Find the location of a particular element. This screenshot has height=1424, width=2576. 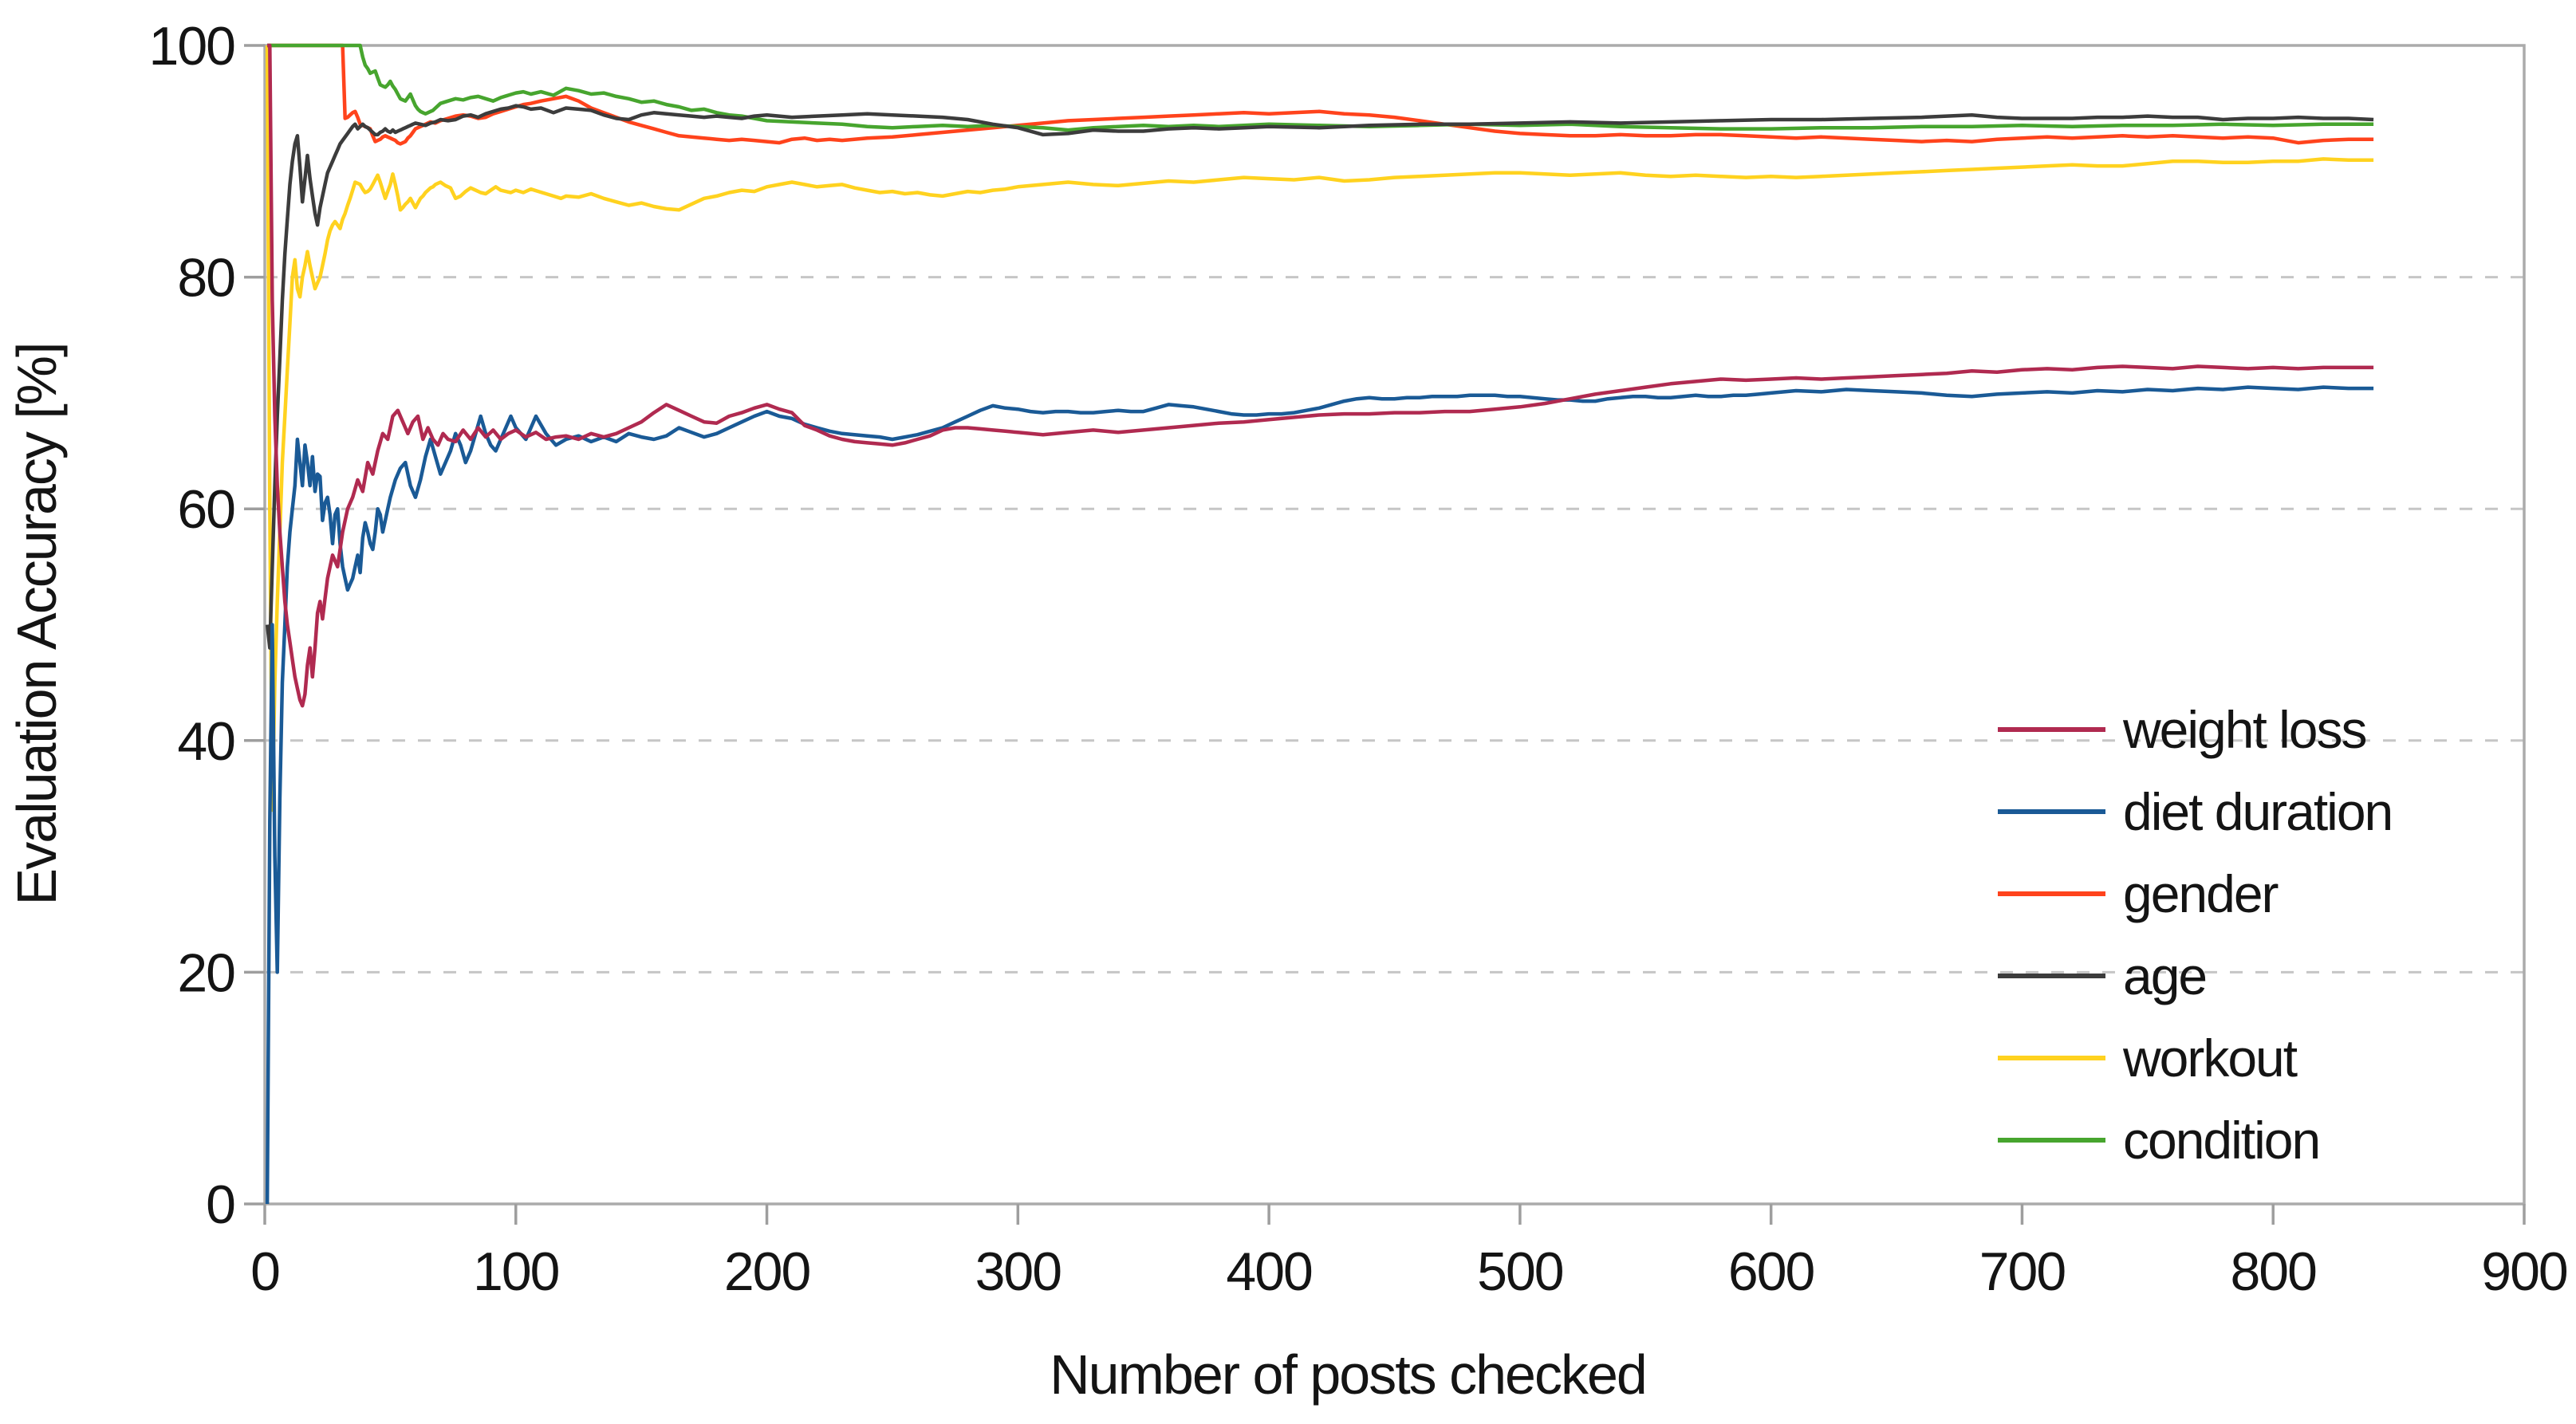

y-tick-label-40: 40 is located at coordinates (205, 741).